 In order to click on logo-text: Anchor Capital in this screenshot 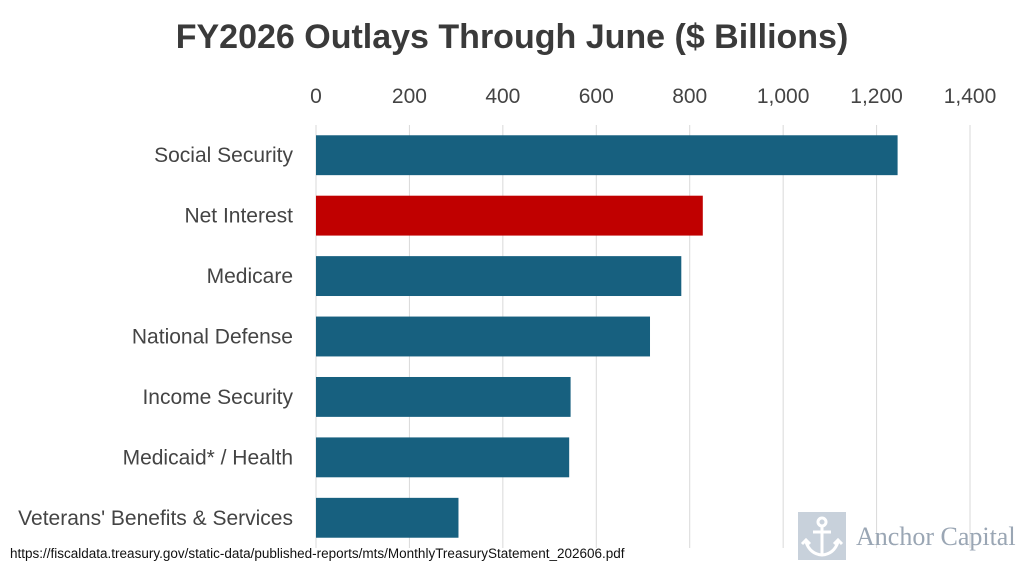, I will do `click(936, 536)`.